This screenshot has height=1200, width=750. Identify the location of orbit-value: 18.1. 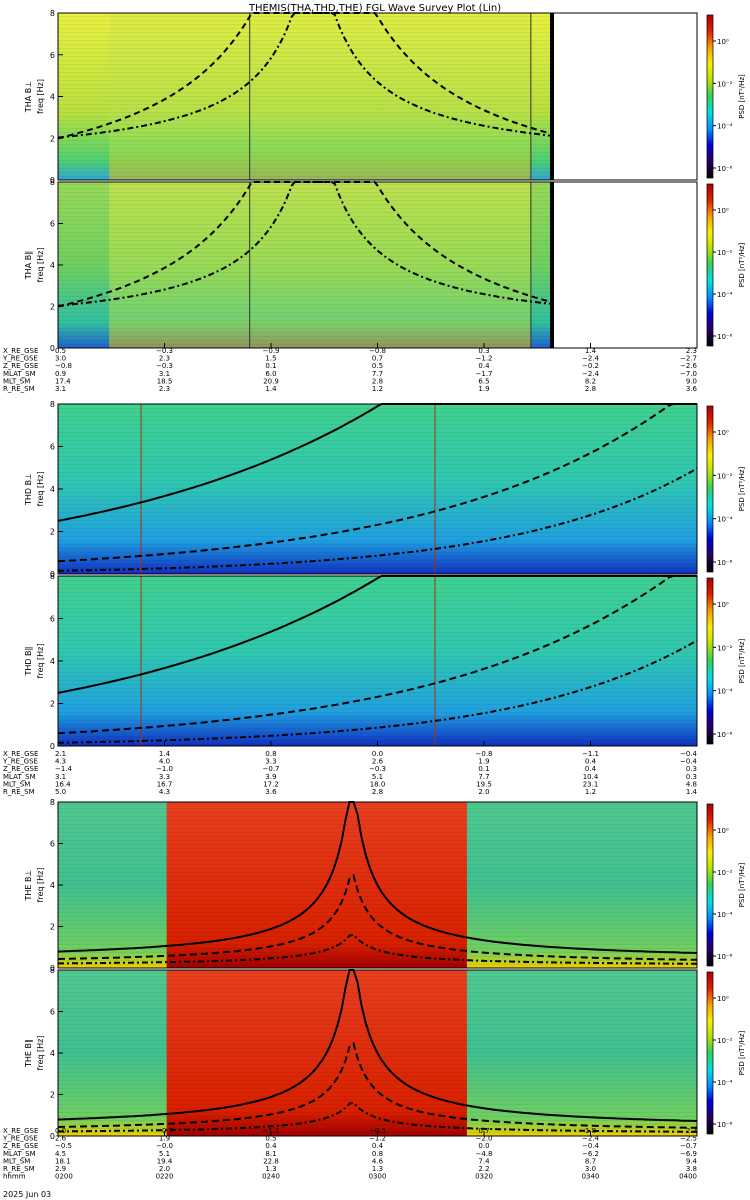
(63, 1161).